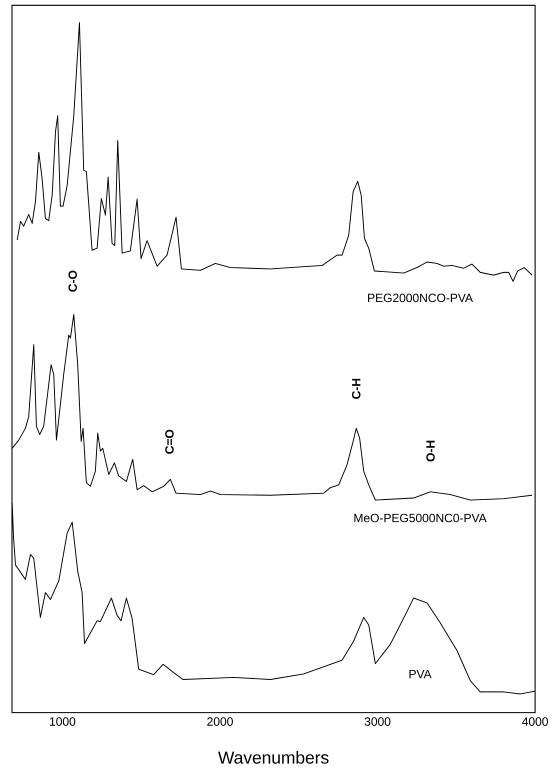  What do you see at coordinates (169, 442) in the screenshot?
I see `annotation: C=O` at bounding box center [169, 442].